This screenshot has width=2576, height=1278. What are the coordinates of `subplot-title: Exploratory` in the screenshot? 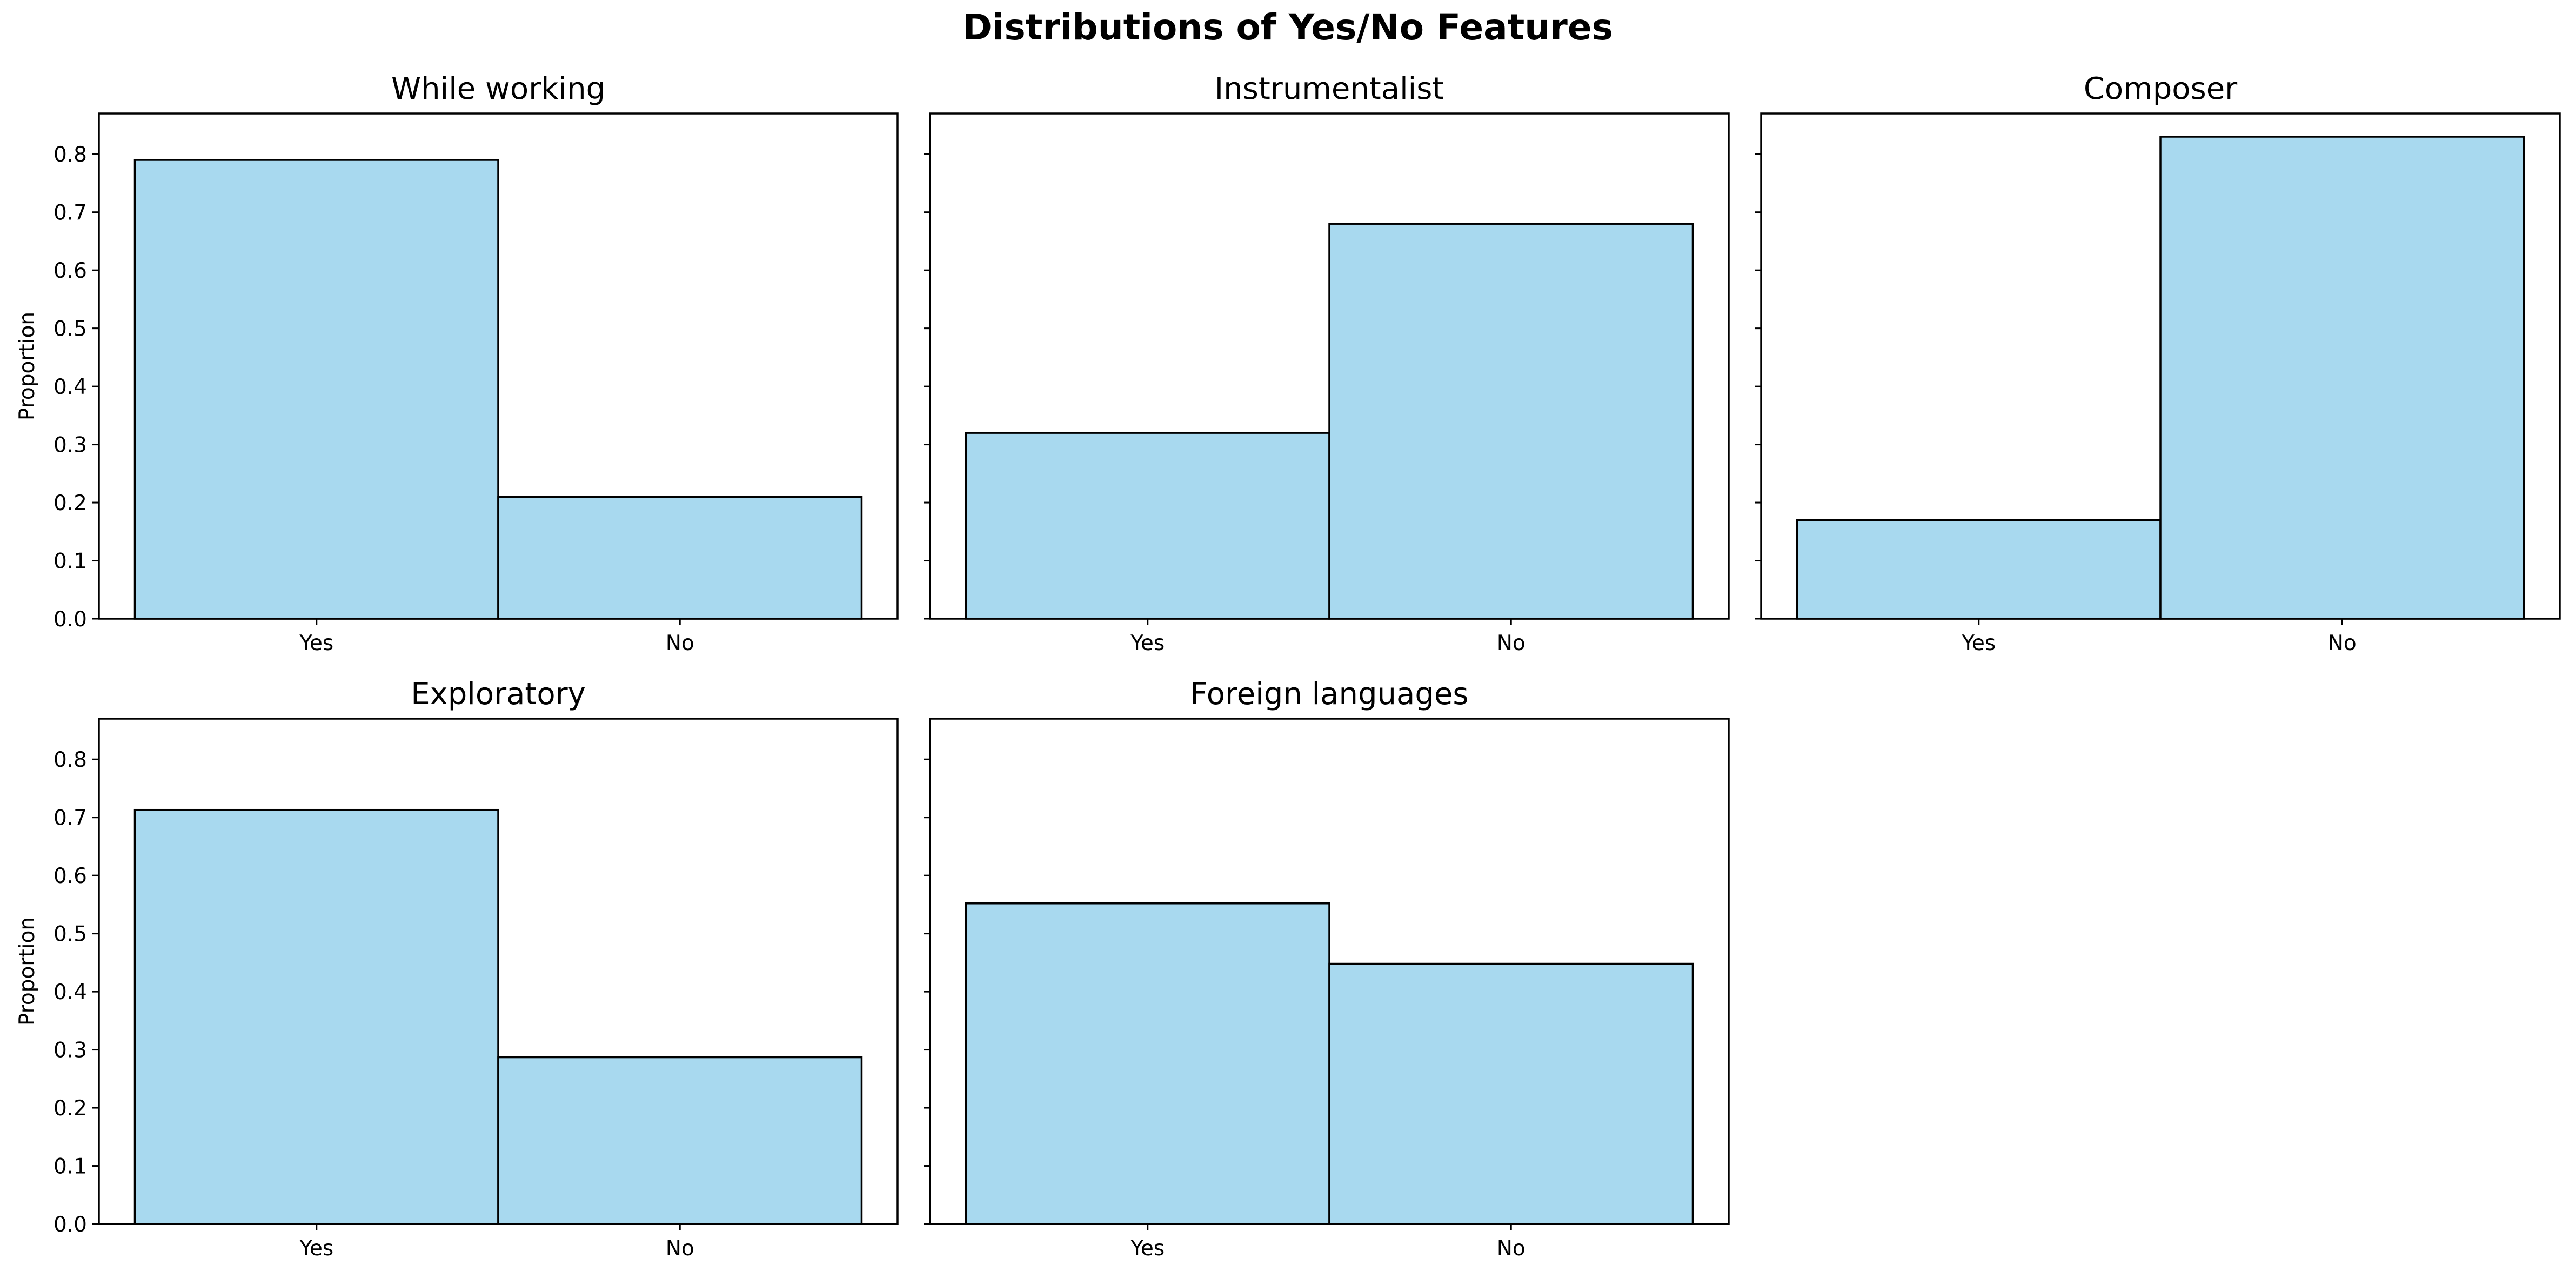 It's located at (498, 694).